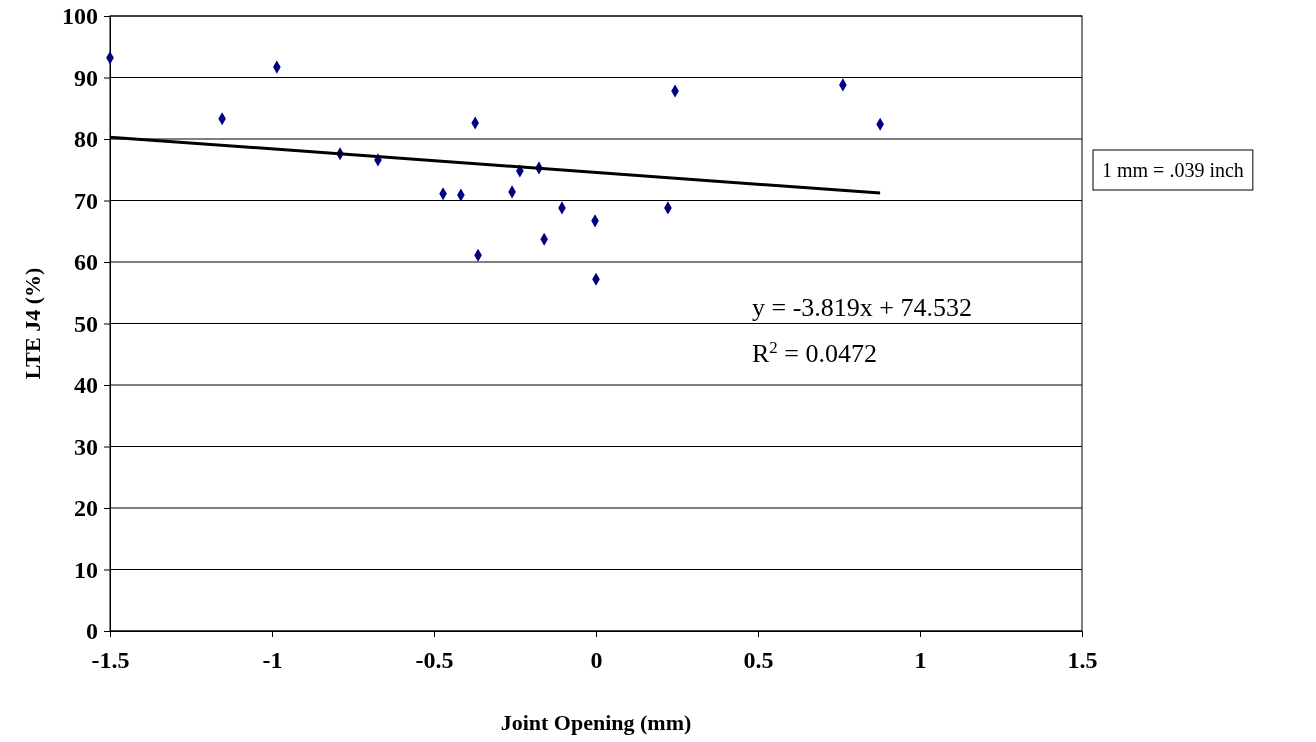 The image size is (1316, 742). I want to click on y-tick-label: 0, so click(92, 631).